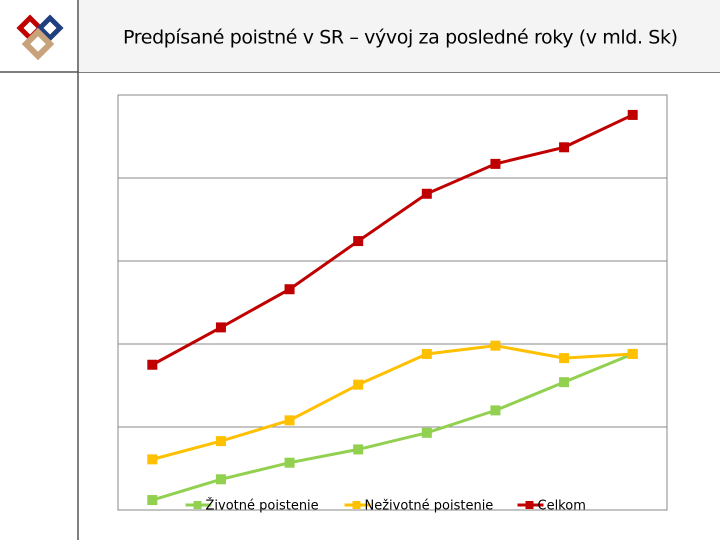  I want to click on logo, so click(40, 37).